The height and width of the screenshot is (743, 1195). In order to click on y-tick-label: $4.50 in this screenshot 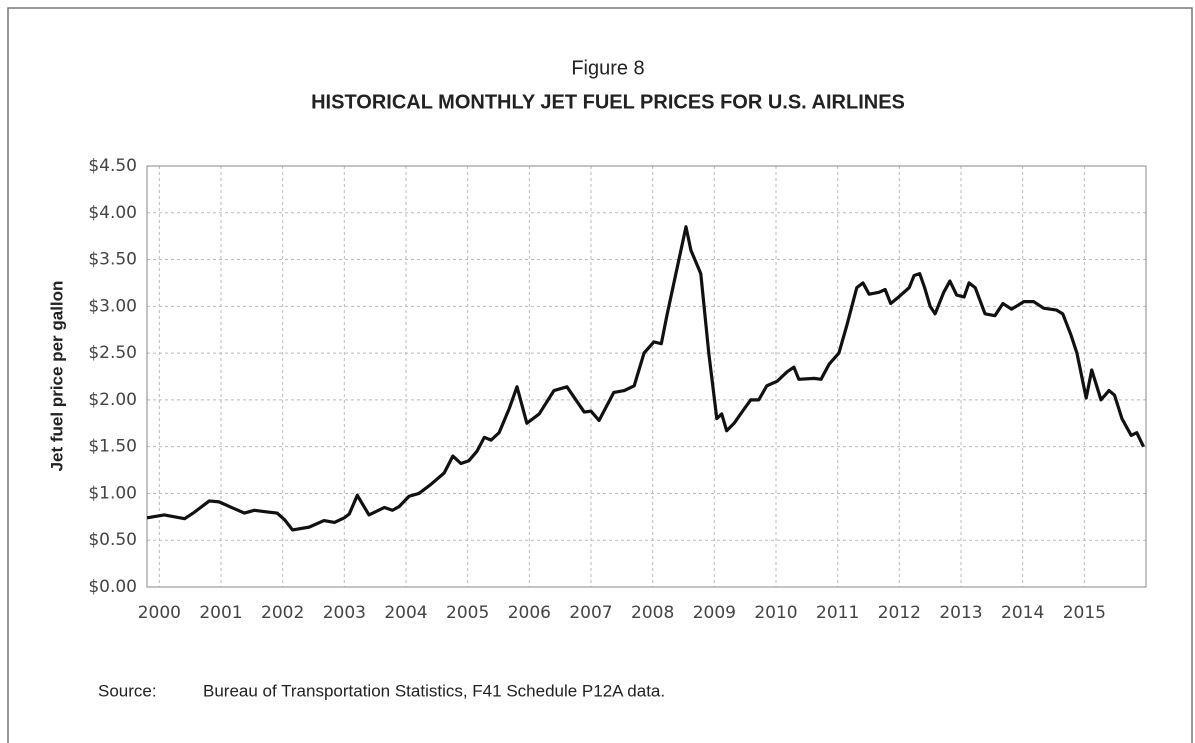, I will do `click(112, 166)`.